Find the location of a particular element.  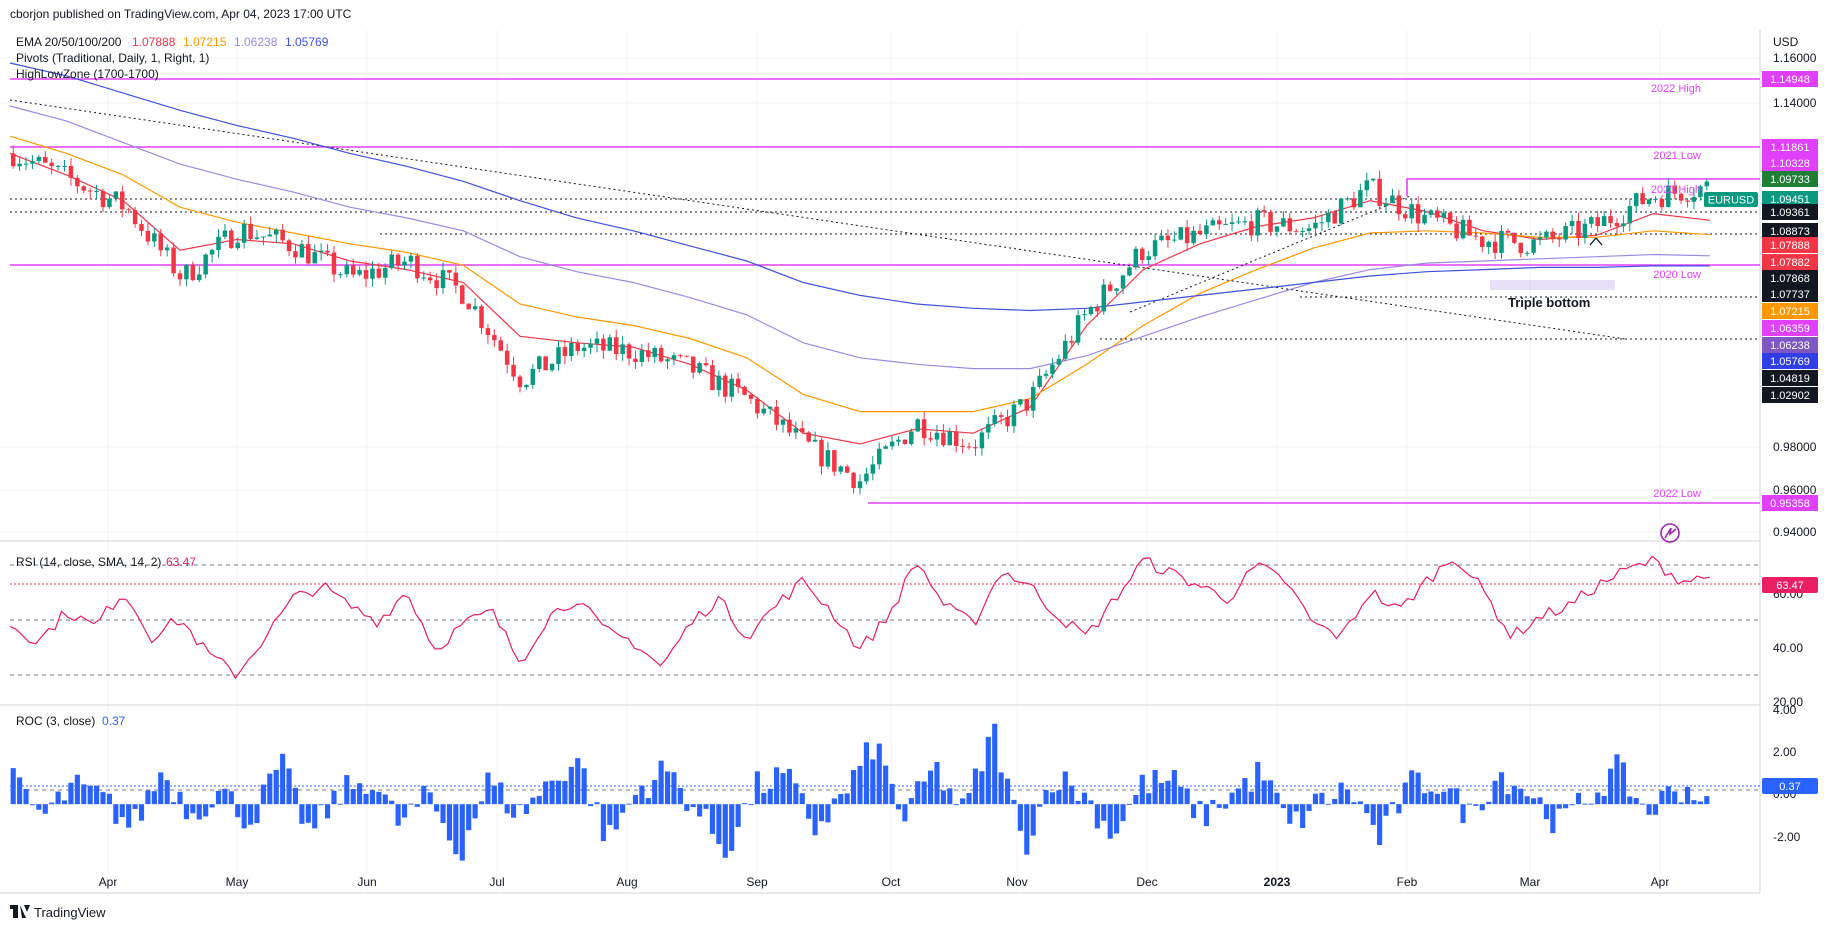

time-label-jul: Jul is located at coordinates (496, 882).